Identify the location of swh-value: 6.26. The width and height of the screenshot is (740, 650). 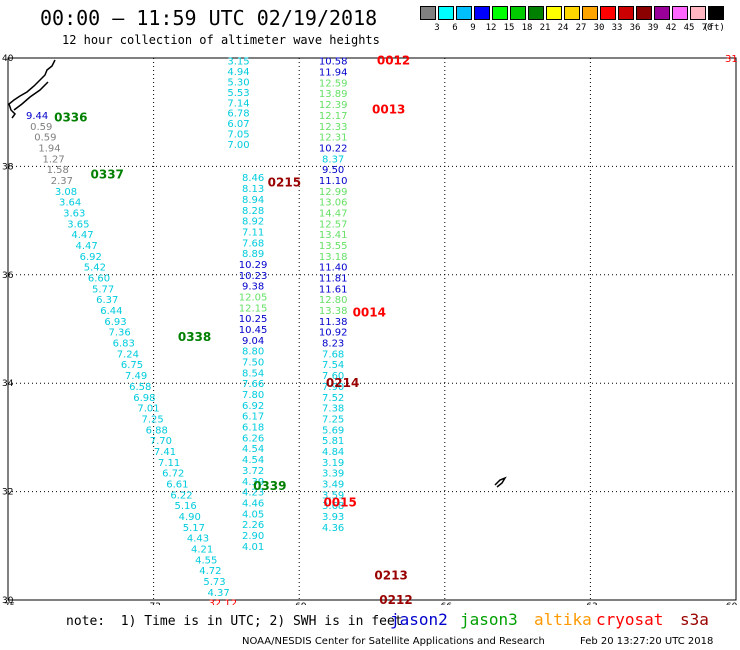
(253, 438).